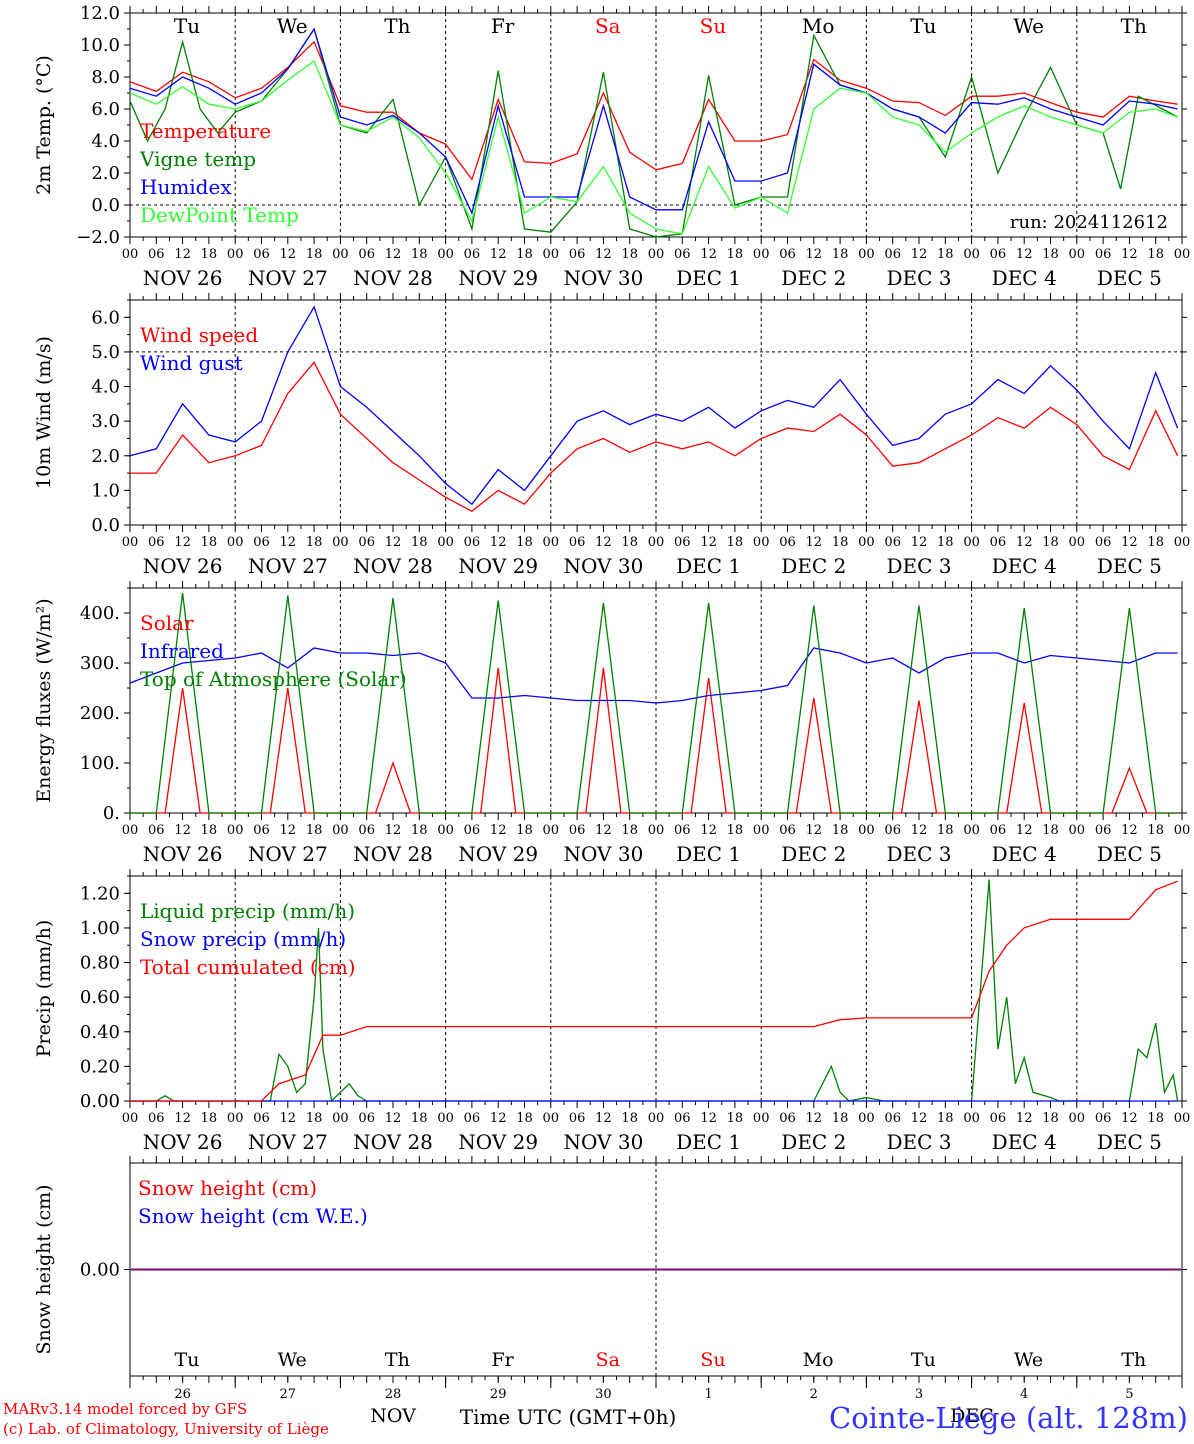 The height and width of the screenshot is (1444, 1194). Describe the element at coordinates (182, 651) in the screenshot. I see `legend-entry: Infrared` at that location.